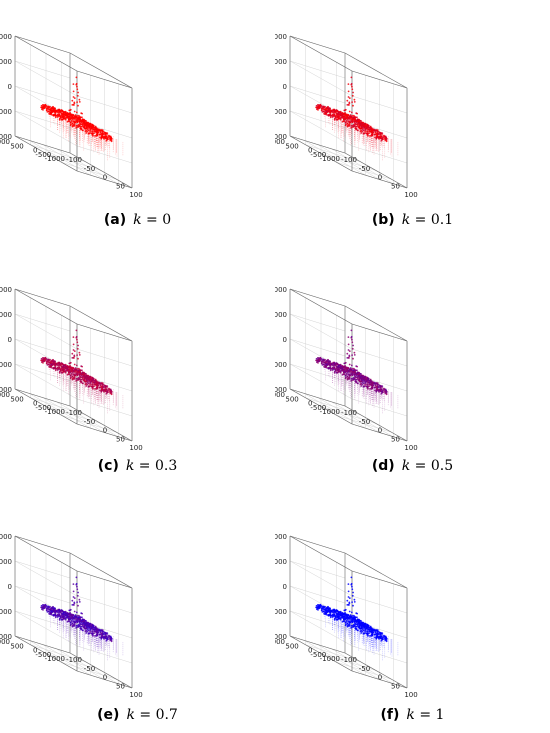 Image resolution: width=550 pixels, height=733 pixels. What do you see at coordinates (6, 315) in the screenshot?
I see `z-tick-label: 1000` at bounding box center [6, 315].